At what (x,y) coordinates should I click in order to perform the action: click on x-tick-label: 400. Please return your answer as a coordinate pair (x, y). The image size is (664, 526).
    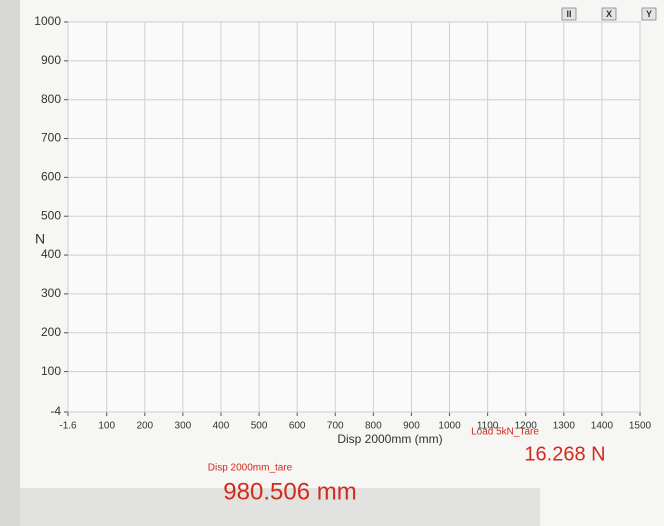
    Looking at the image, I should click on (221, 426).